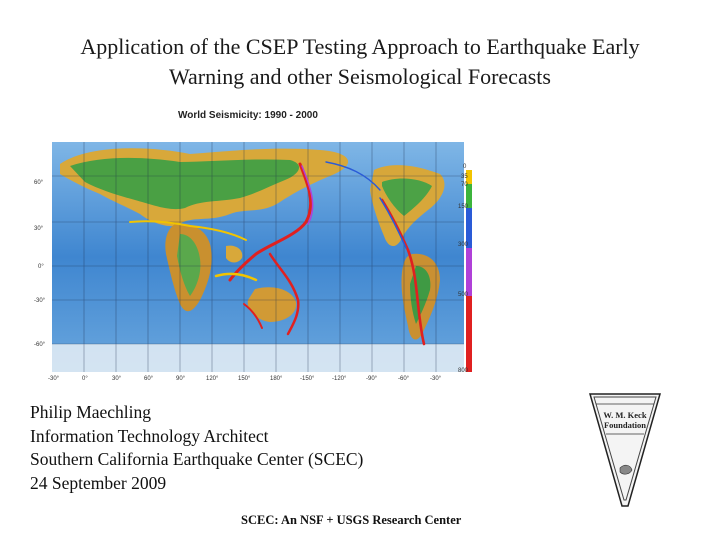  What do you see at coordinates (372, 379) in the screenshot?
I see `lon-label: -90°` at bounding box center [372, 379].